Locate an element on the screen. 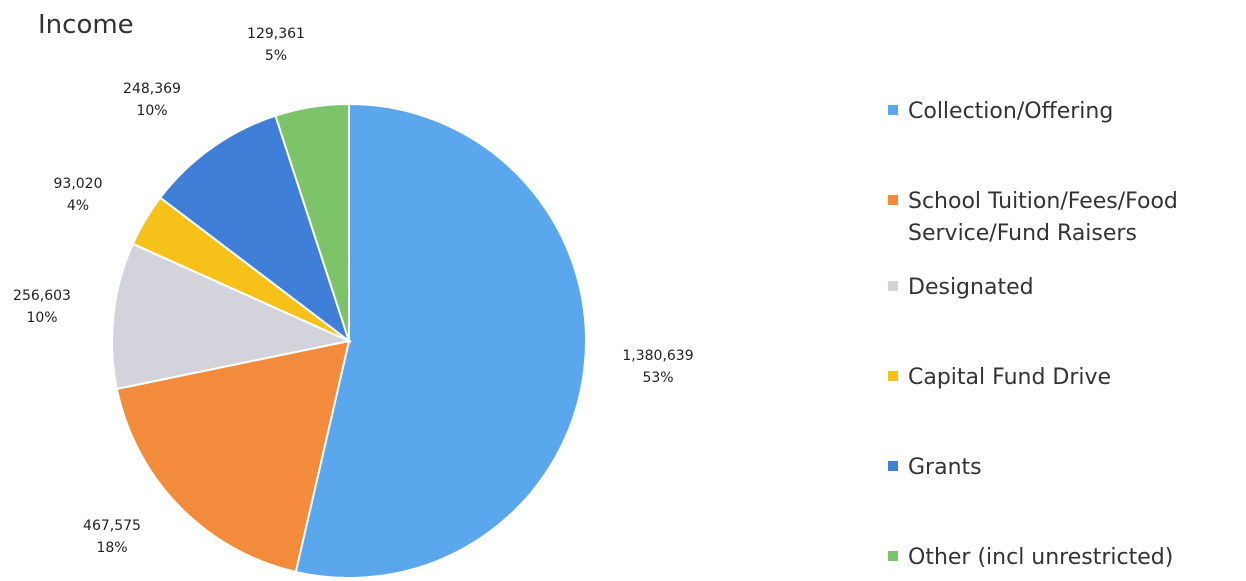  legend-label: Grants is located at coordinates (945, 467).